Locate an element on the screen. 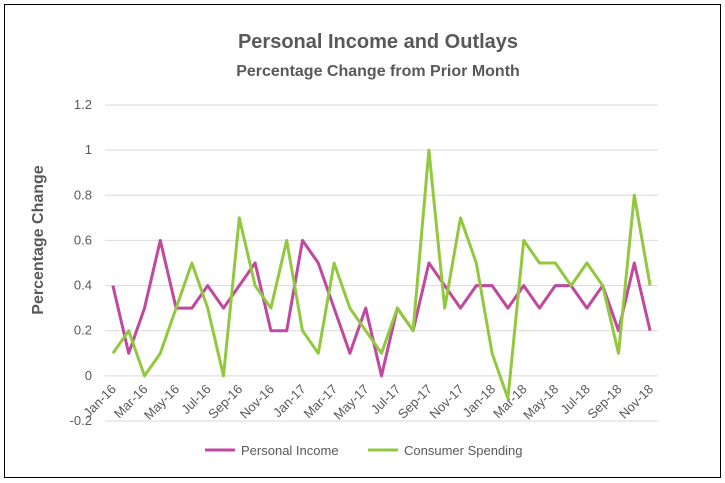  y-tick-label: -0.2 is located at coordinates (81, 420).